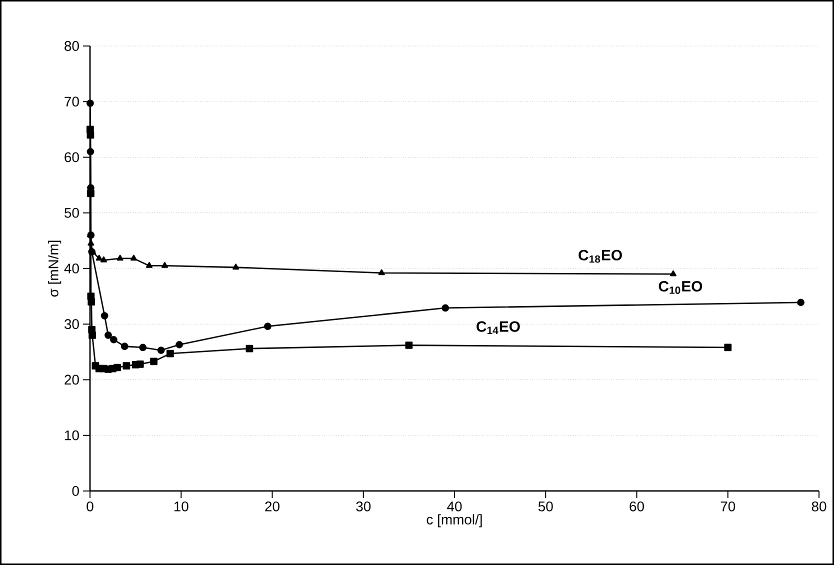 Image resolution: width=834 pixels, height=565 pixels. Describe the element at coordinates (181, 506) in the screenshot. I see `x-tick-label: 10` at that location.